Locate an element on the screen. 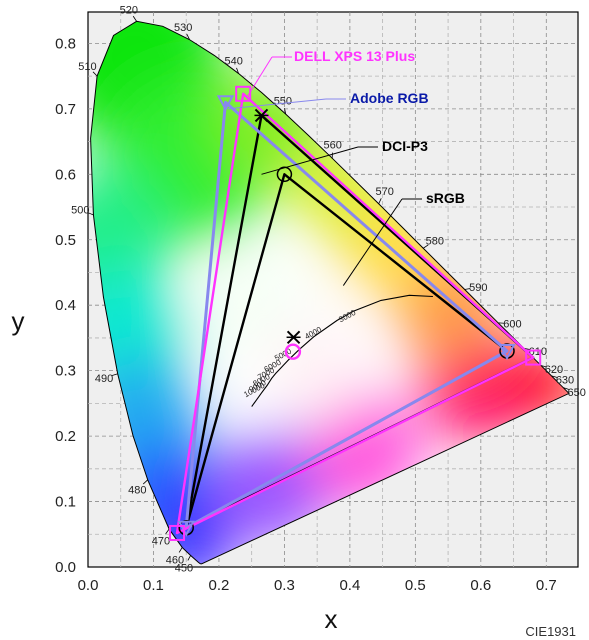 The image size is (589, 640). wavelength-label: 460 is located at coordinates (175, 560).